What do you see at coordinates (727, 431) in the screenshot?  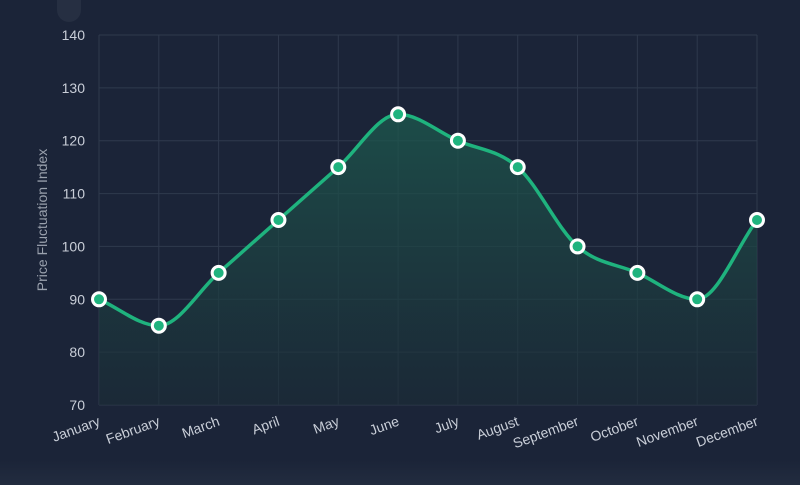 I see `x-tick-label: December` at bounding box center [727, 431].